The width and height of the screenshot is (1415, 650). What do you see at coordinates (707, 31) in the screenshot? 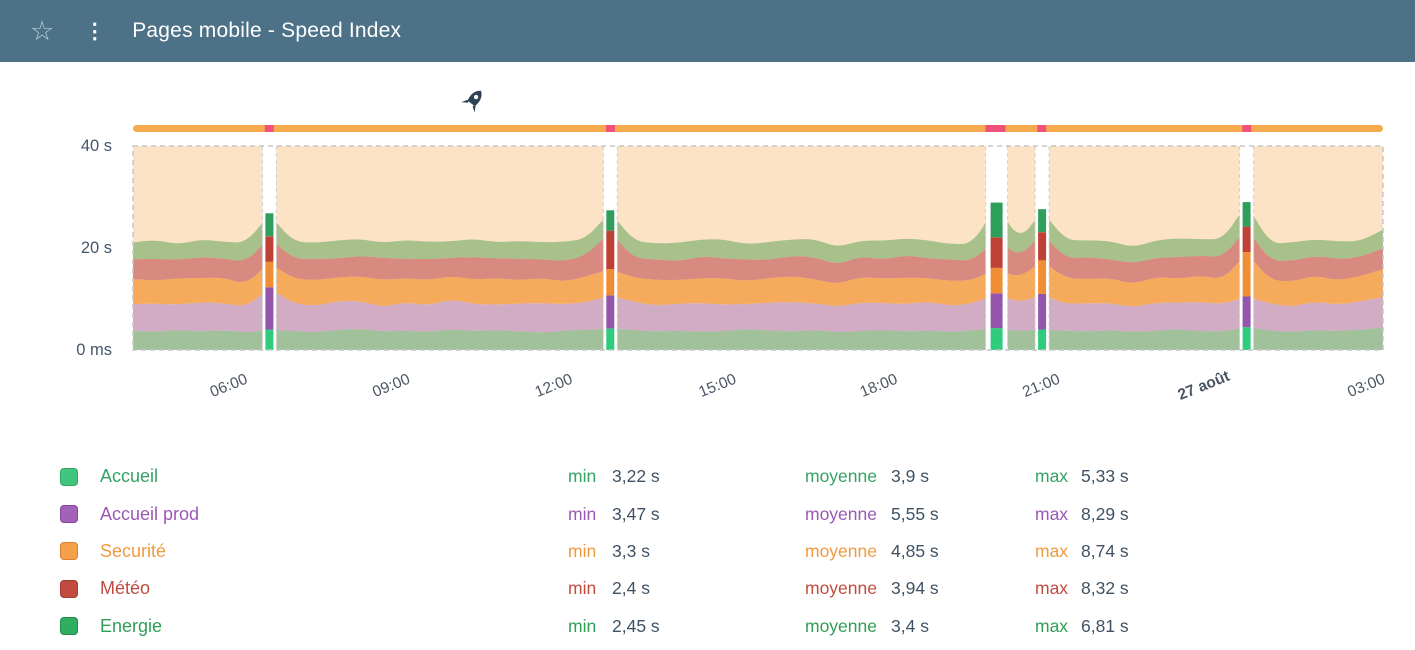
I see `widget-header: ☆ ⋮ Pages mobile - Speed Index` at bounding box center [707, 31].